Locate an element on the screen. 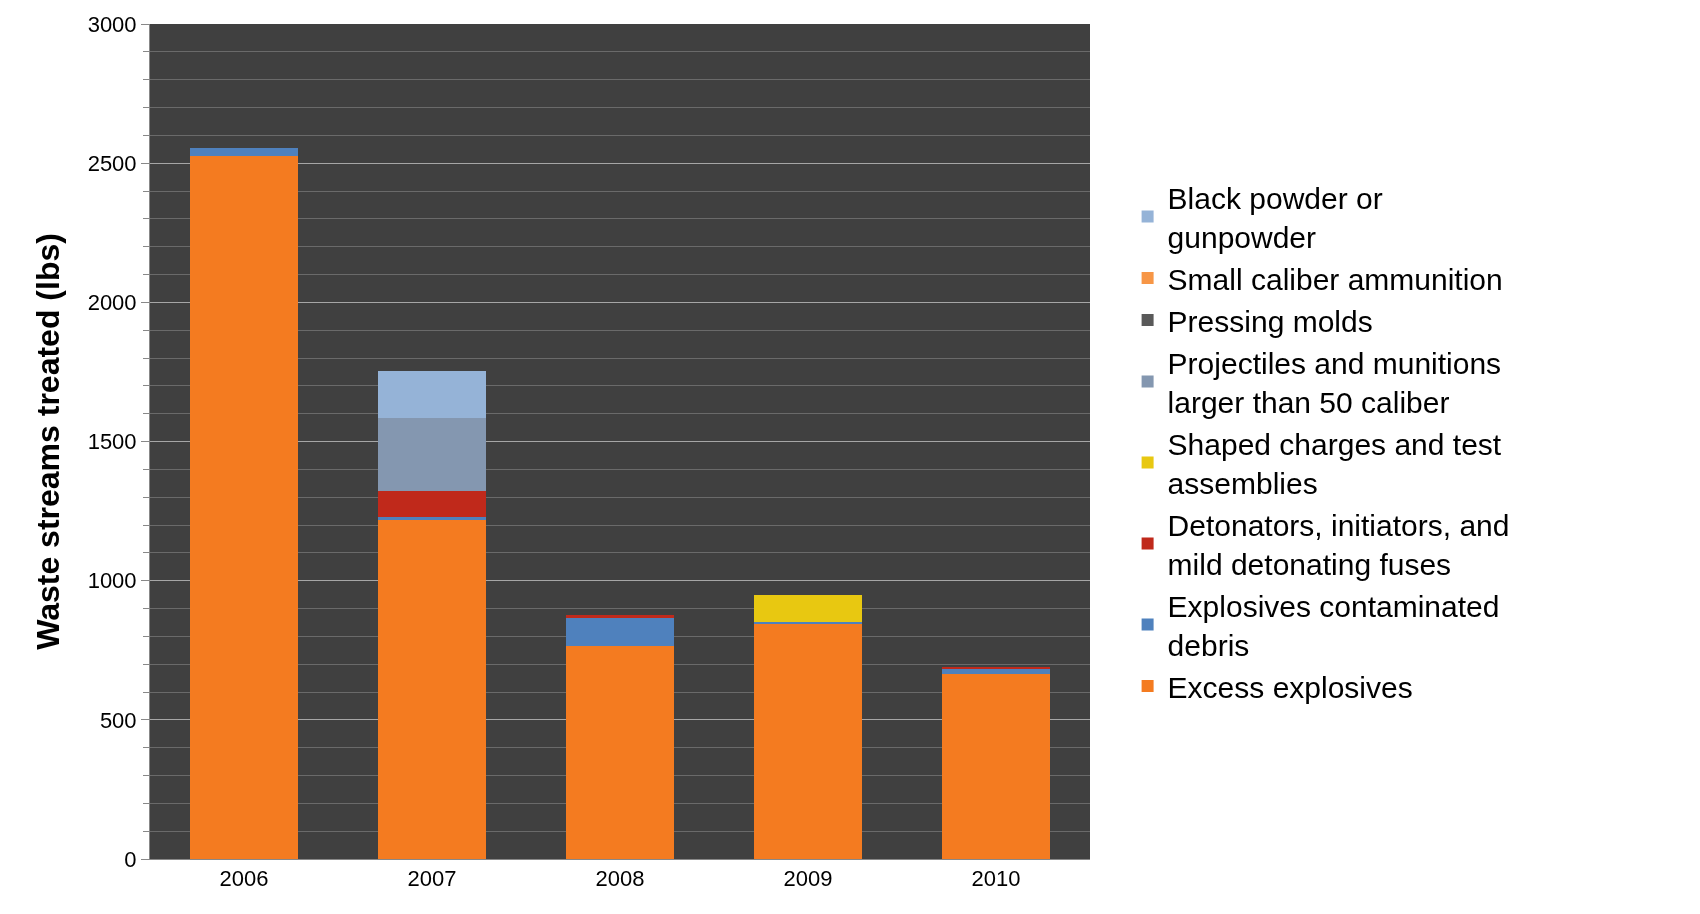  x-tick-label: 2006 is located at coordinates (244, 879).